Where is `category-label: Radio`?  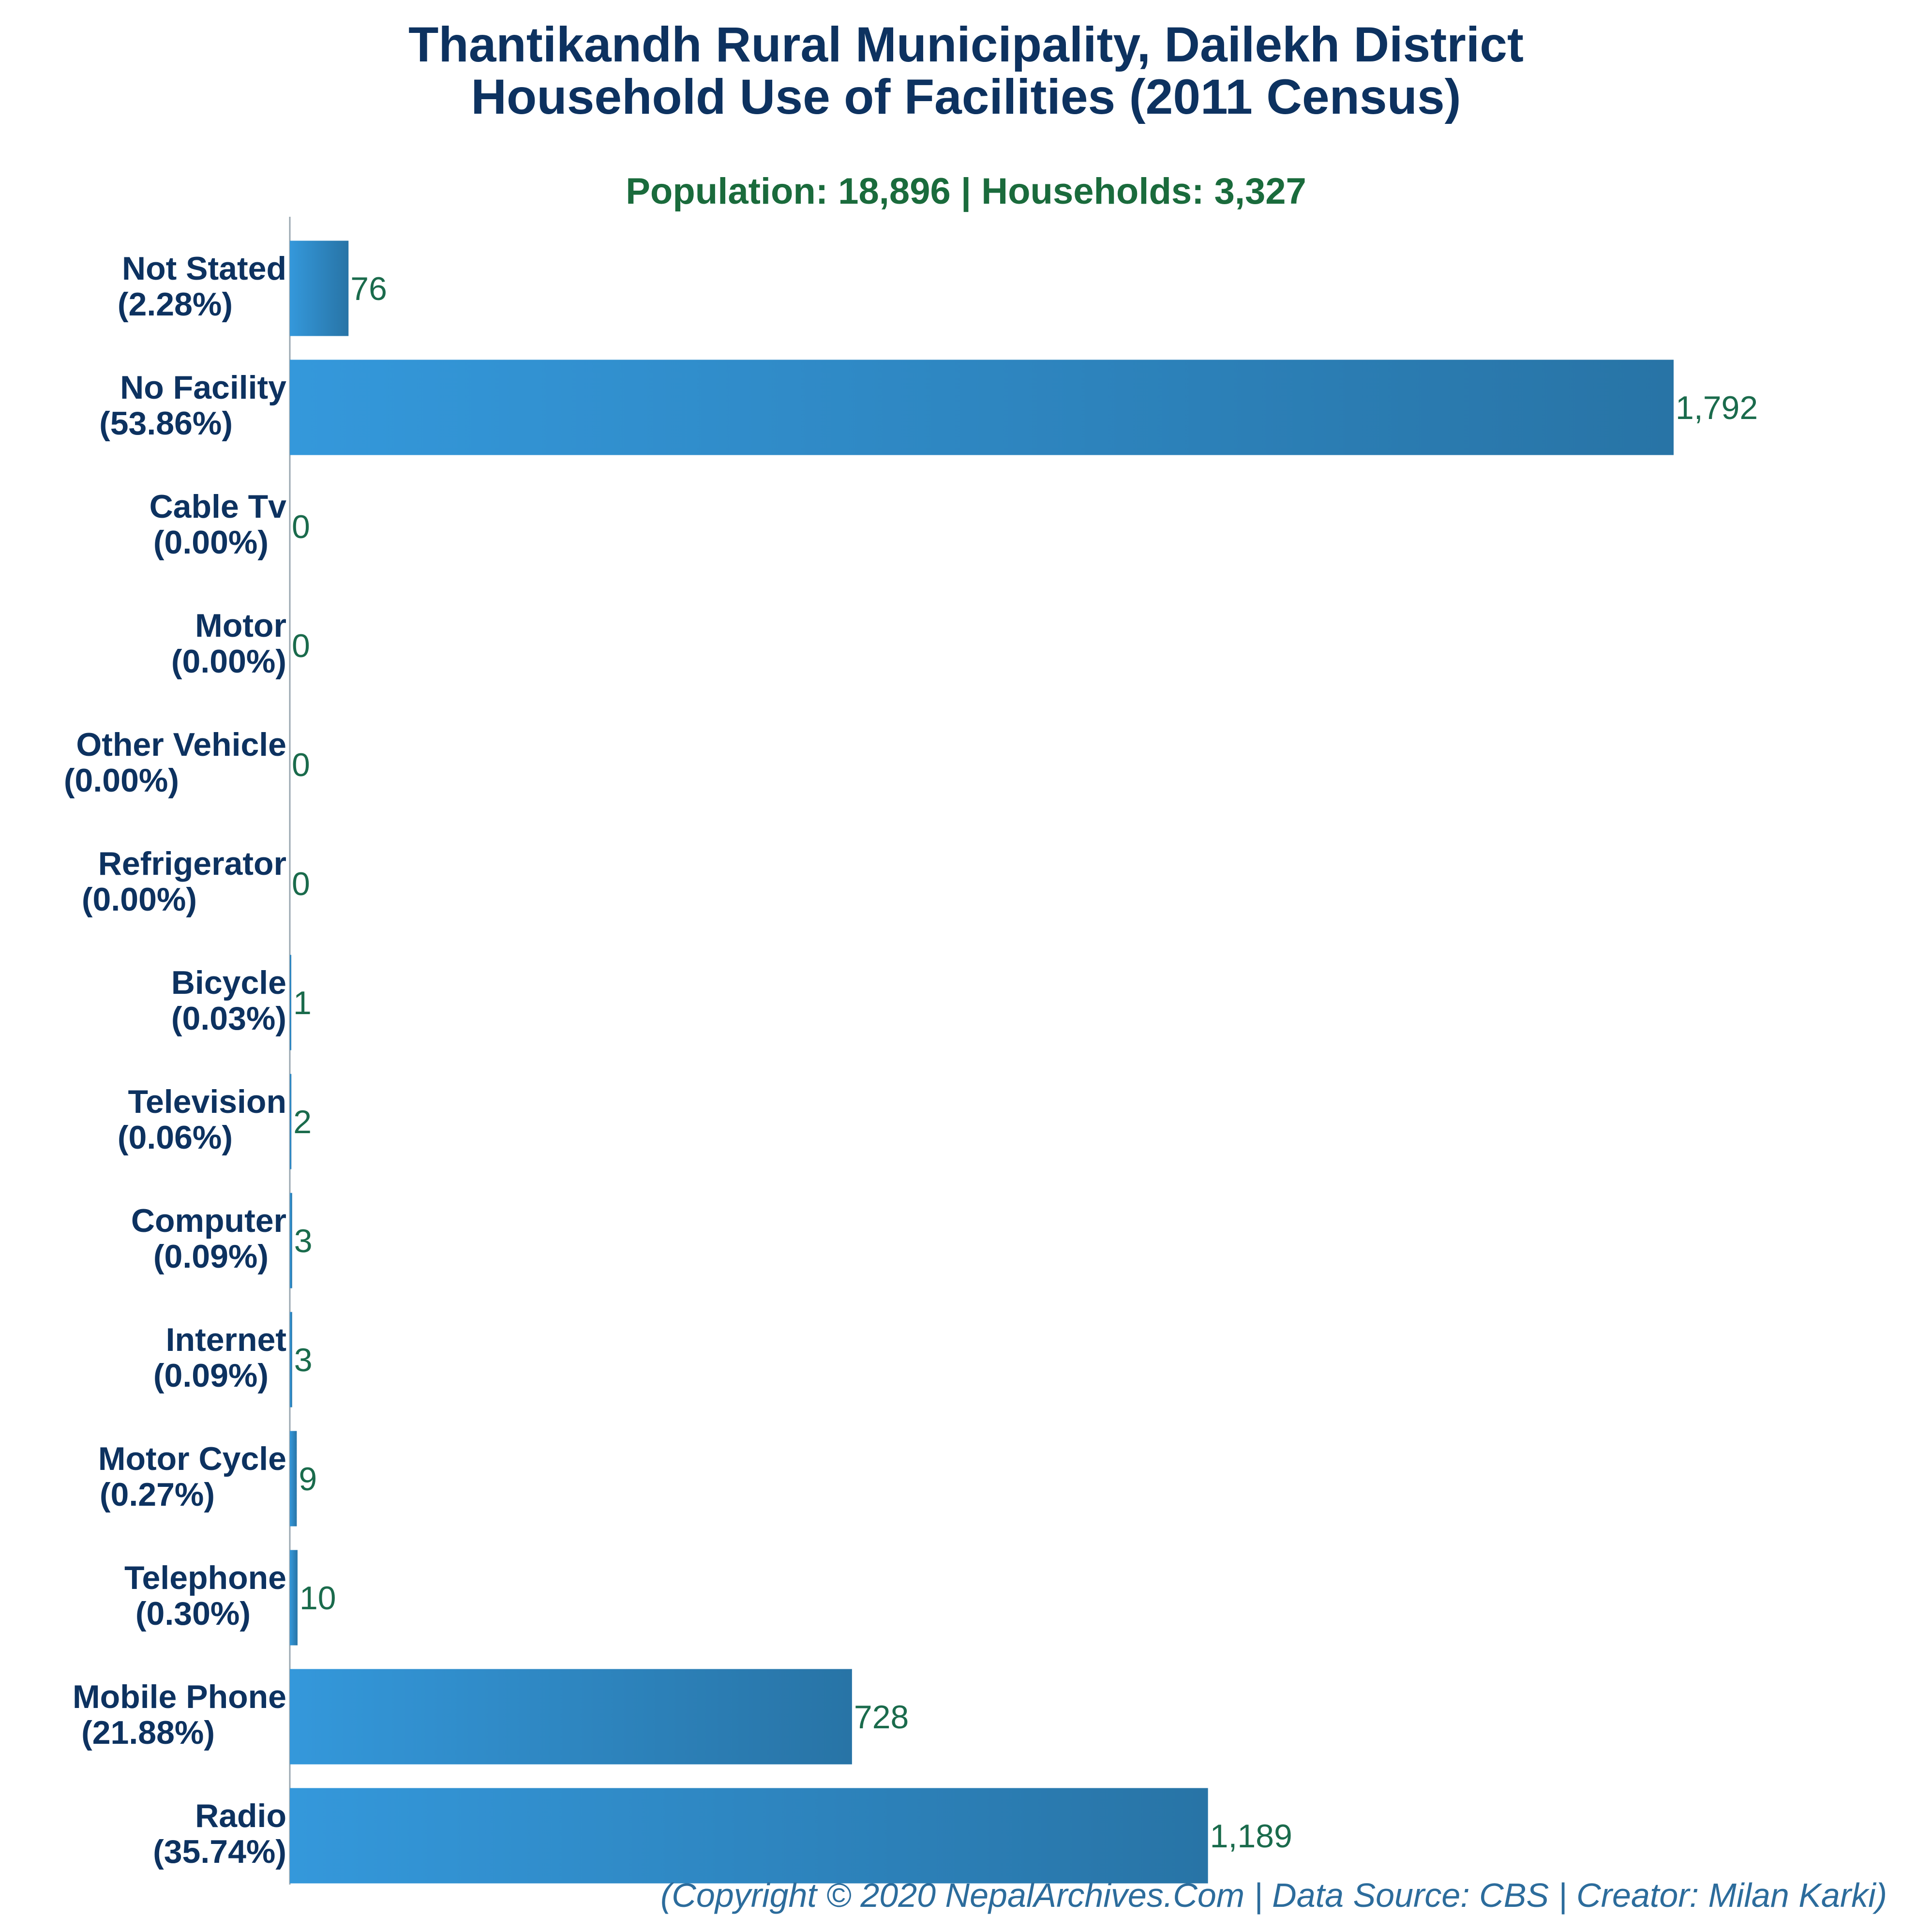 category-label: Radio is located at coordinates (240, 1815).